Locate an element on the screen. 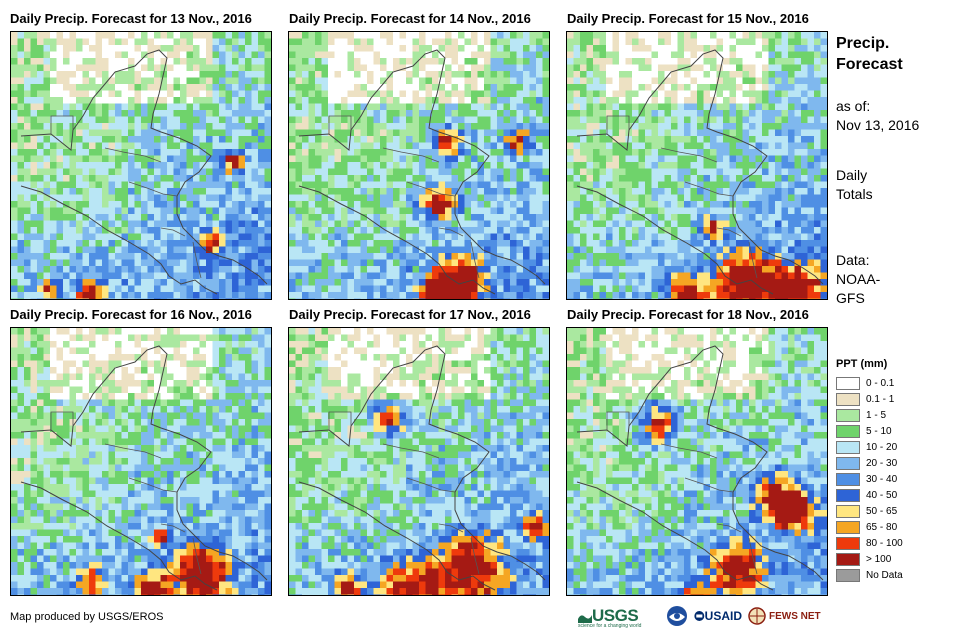 The width and height of the screenshot is (970, 635). noaa-emblem-icon is located at coordinates (677, 616).